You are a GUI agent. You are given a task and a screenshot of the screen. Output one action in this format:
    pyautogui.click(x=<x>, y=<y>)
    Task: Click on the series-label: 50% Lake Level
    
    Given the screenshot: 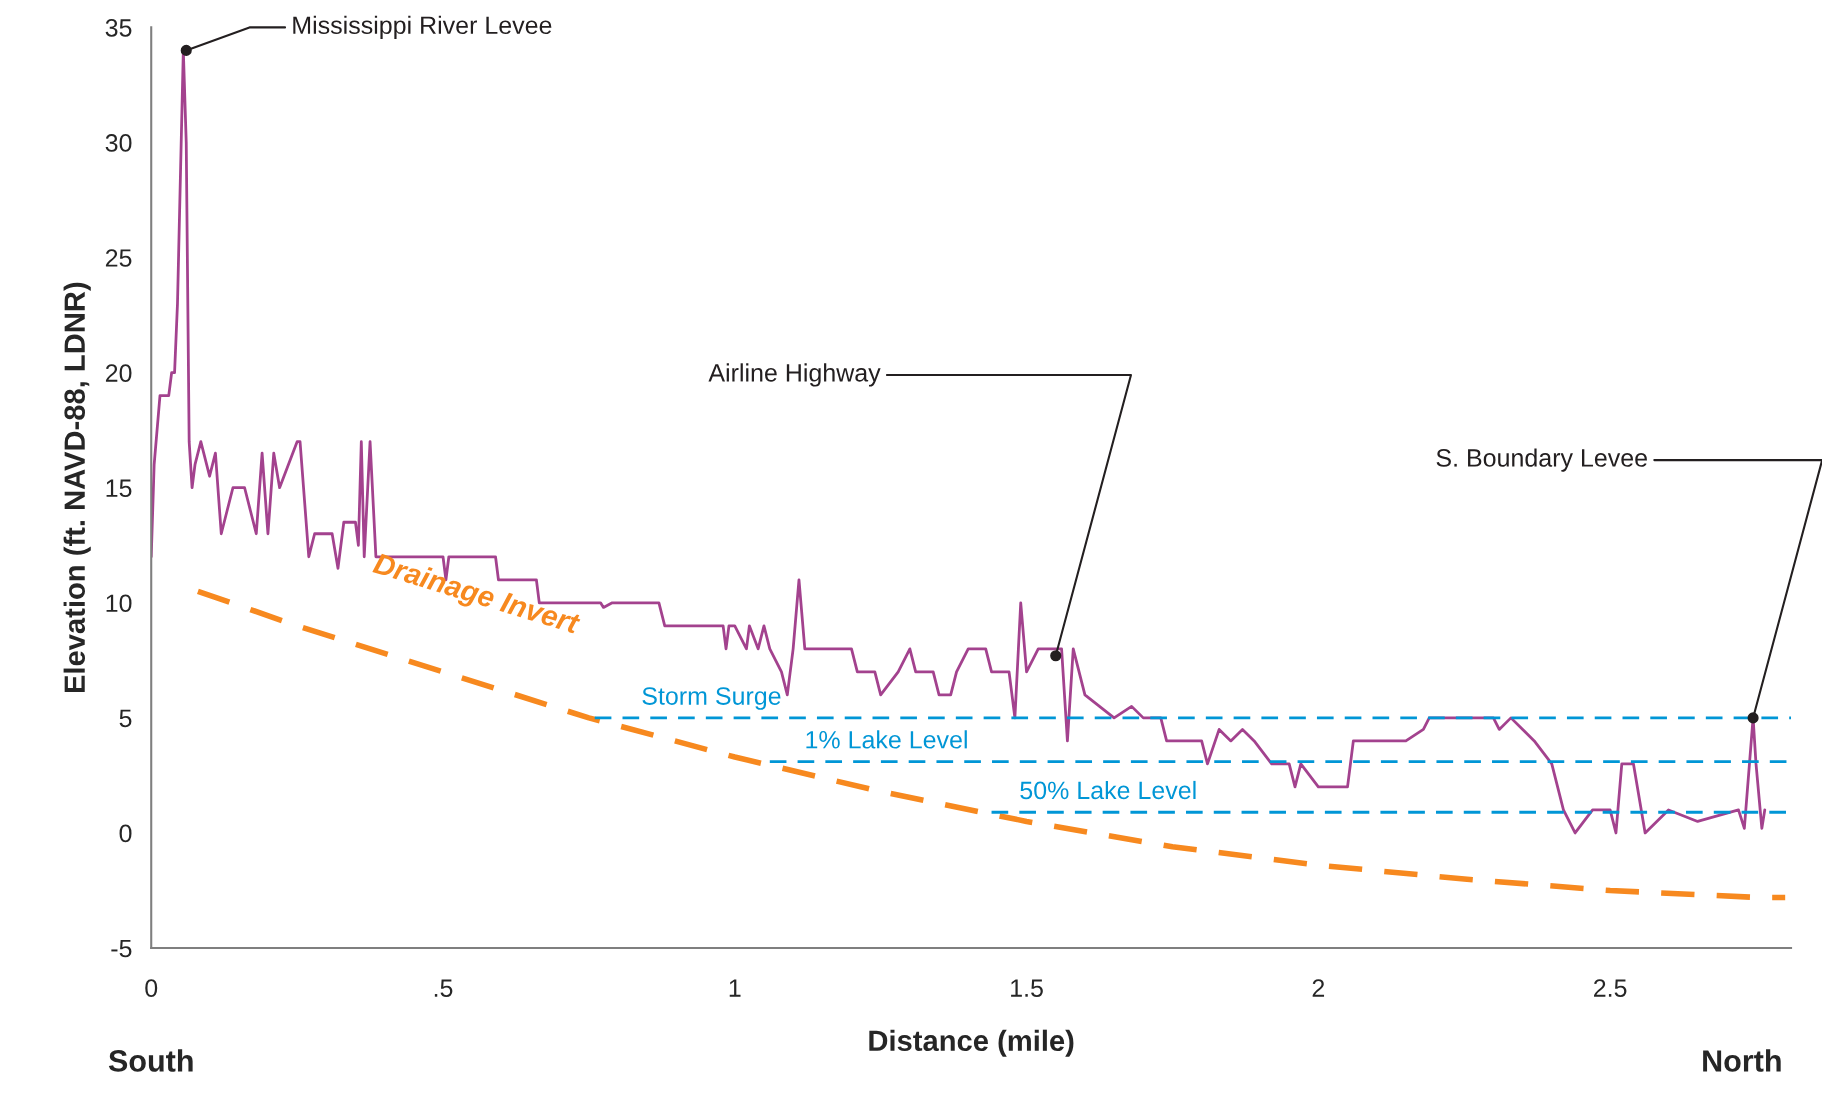 What is the action you would take?
    pyautogui.click(x=1108, y=790)
    